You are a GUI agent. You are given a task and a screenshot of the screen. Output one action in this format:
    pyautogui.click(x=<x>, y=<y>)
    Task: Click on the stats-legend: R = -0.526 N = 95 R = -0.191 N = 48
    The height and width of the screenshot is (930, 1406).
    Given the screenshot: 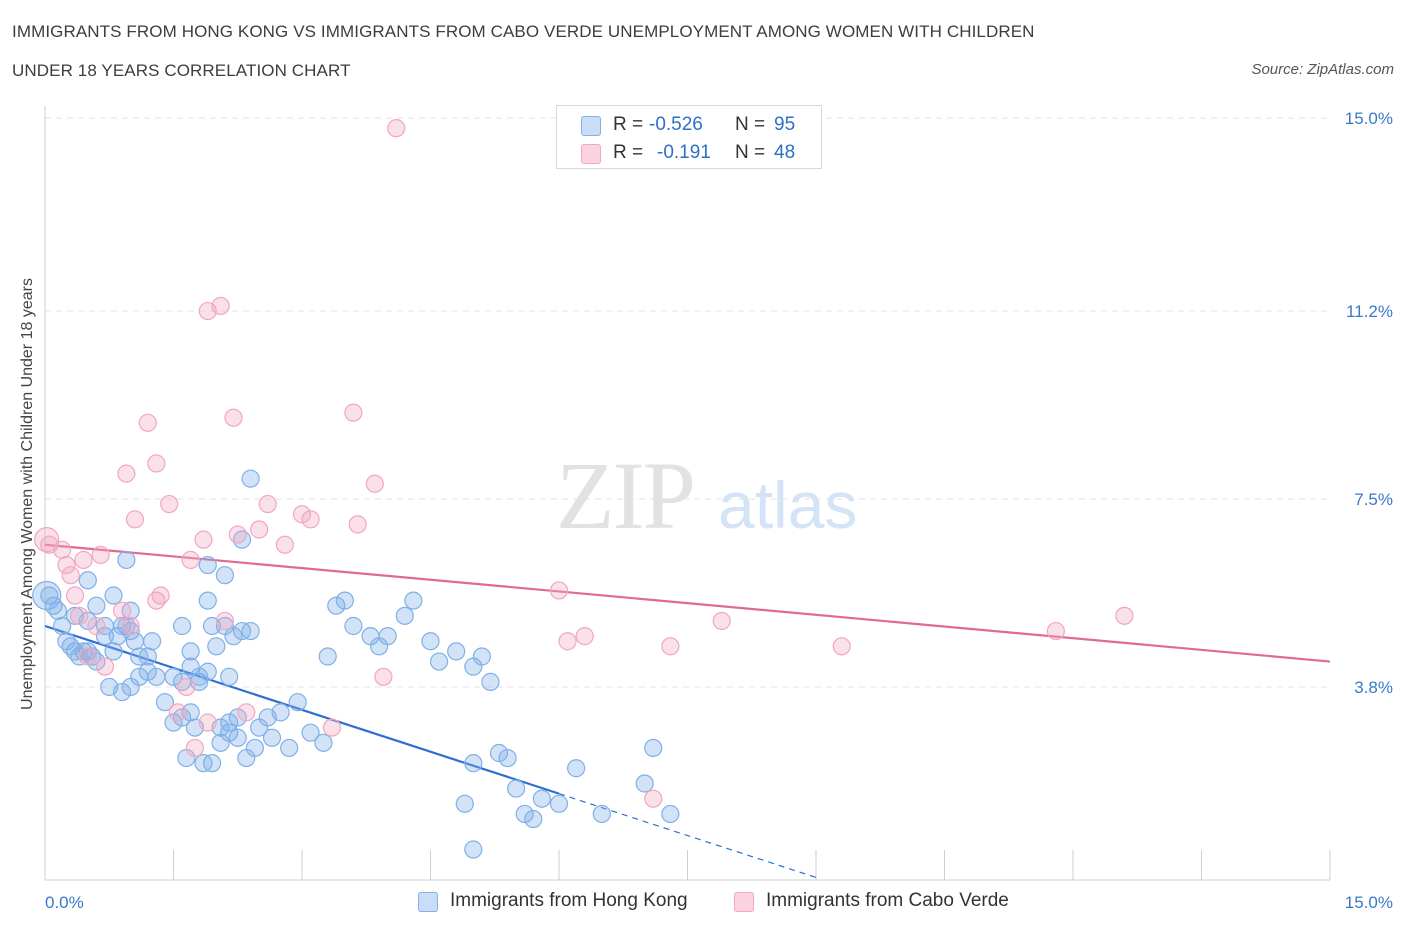 What is the action you would take?
    pyautogui.click(x=689, y=137)
    